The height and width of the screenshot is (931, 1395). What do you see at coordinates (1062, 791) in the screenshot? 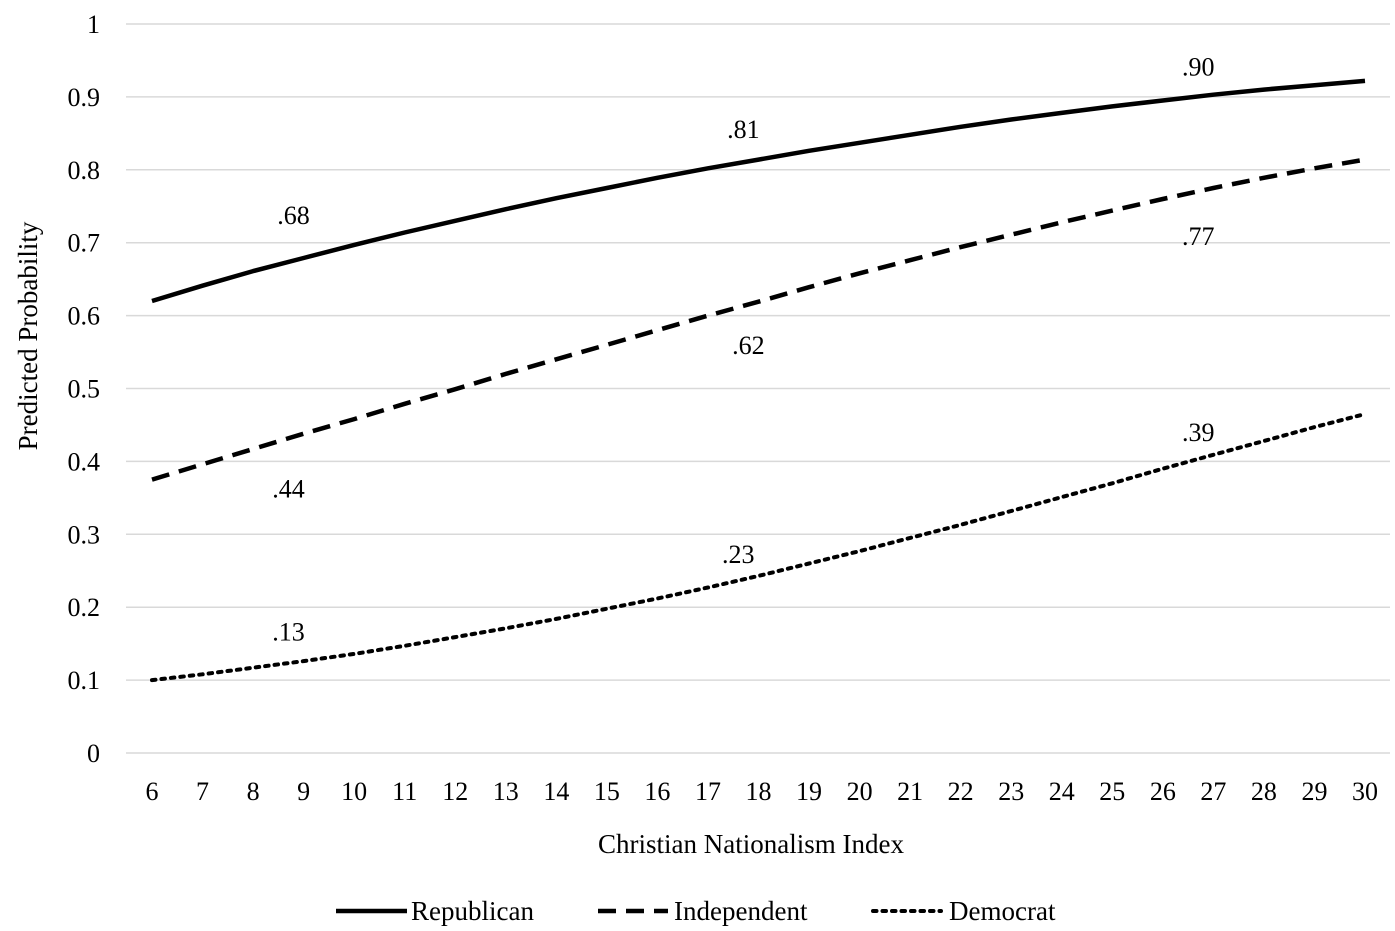
I see `x-tick-label: 24` at bounding box center [1062, 791].